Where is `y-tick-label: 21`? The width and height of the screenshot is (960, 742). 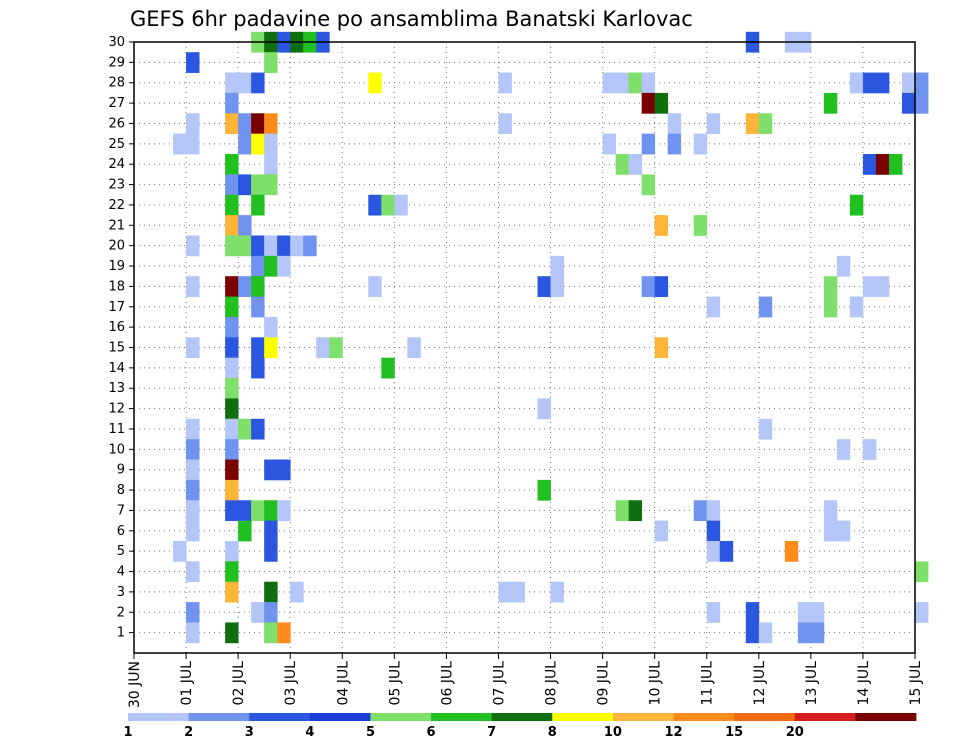 y-tick-label: 21 is located at coordinates (116, 225).